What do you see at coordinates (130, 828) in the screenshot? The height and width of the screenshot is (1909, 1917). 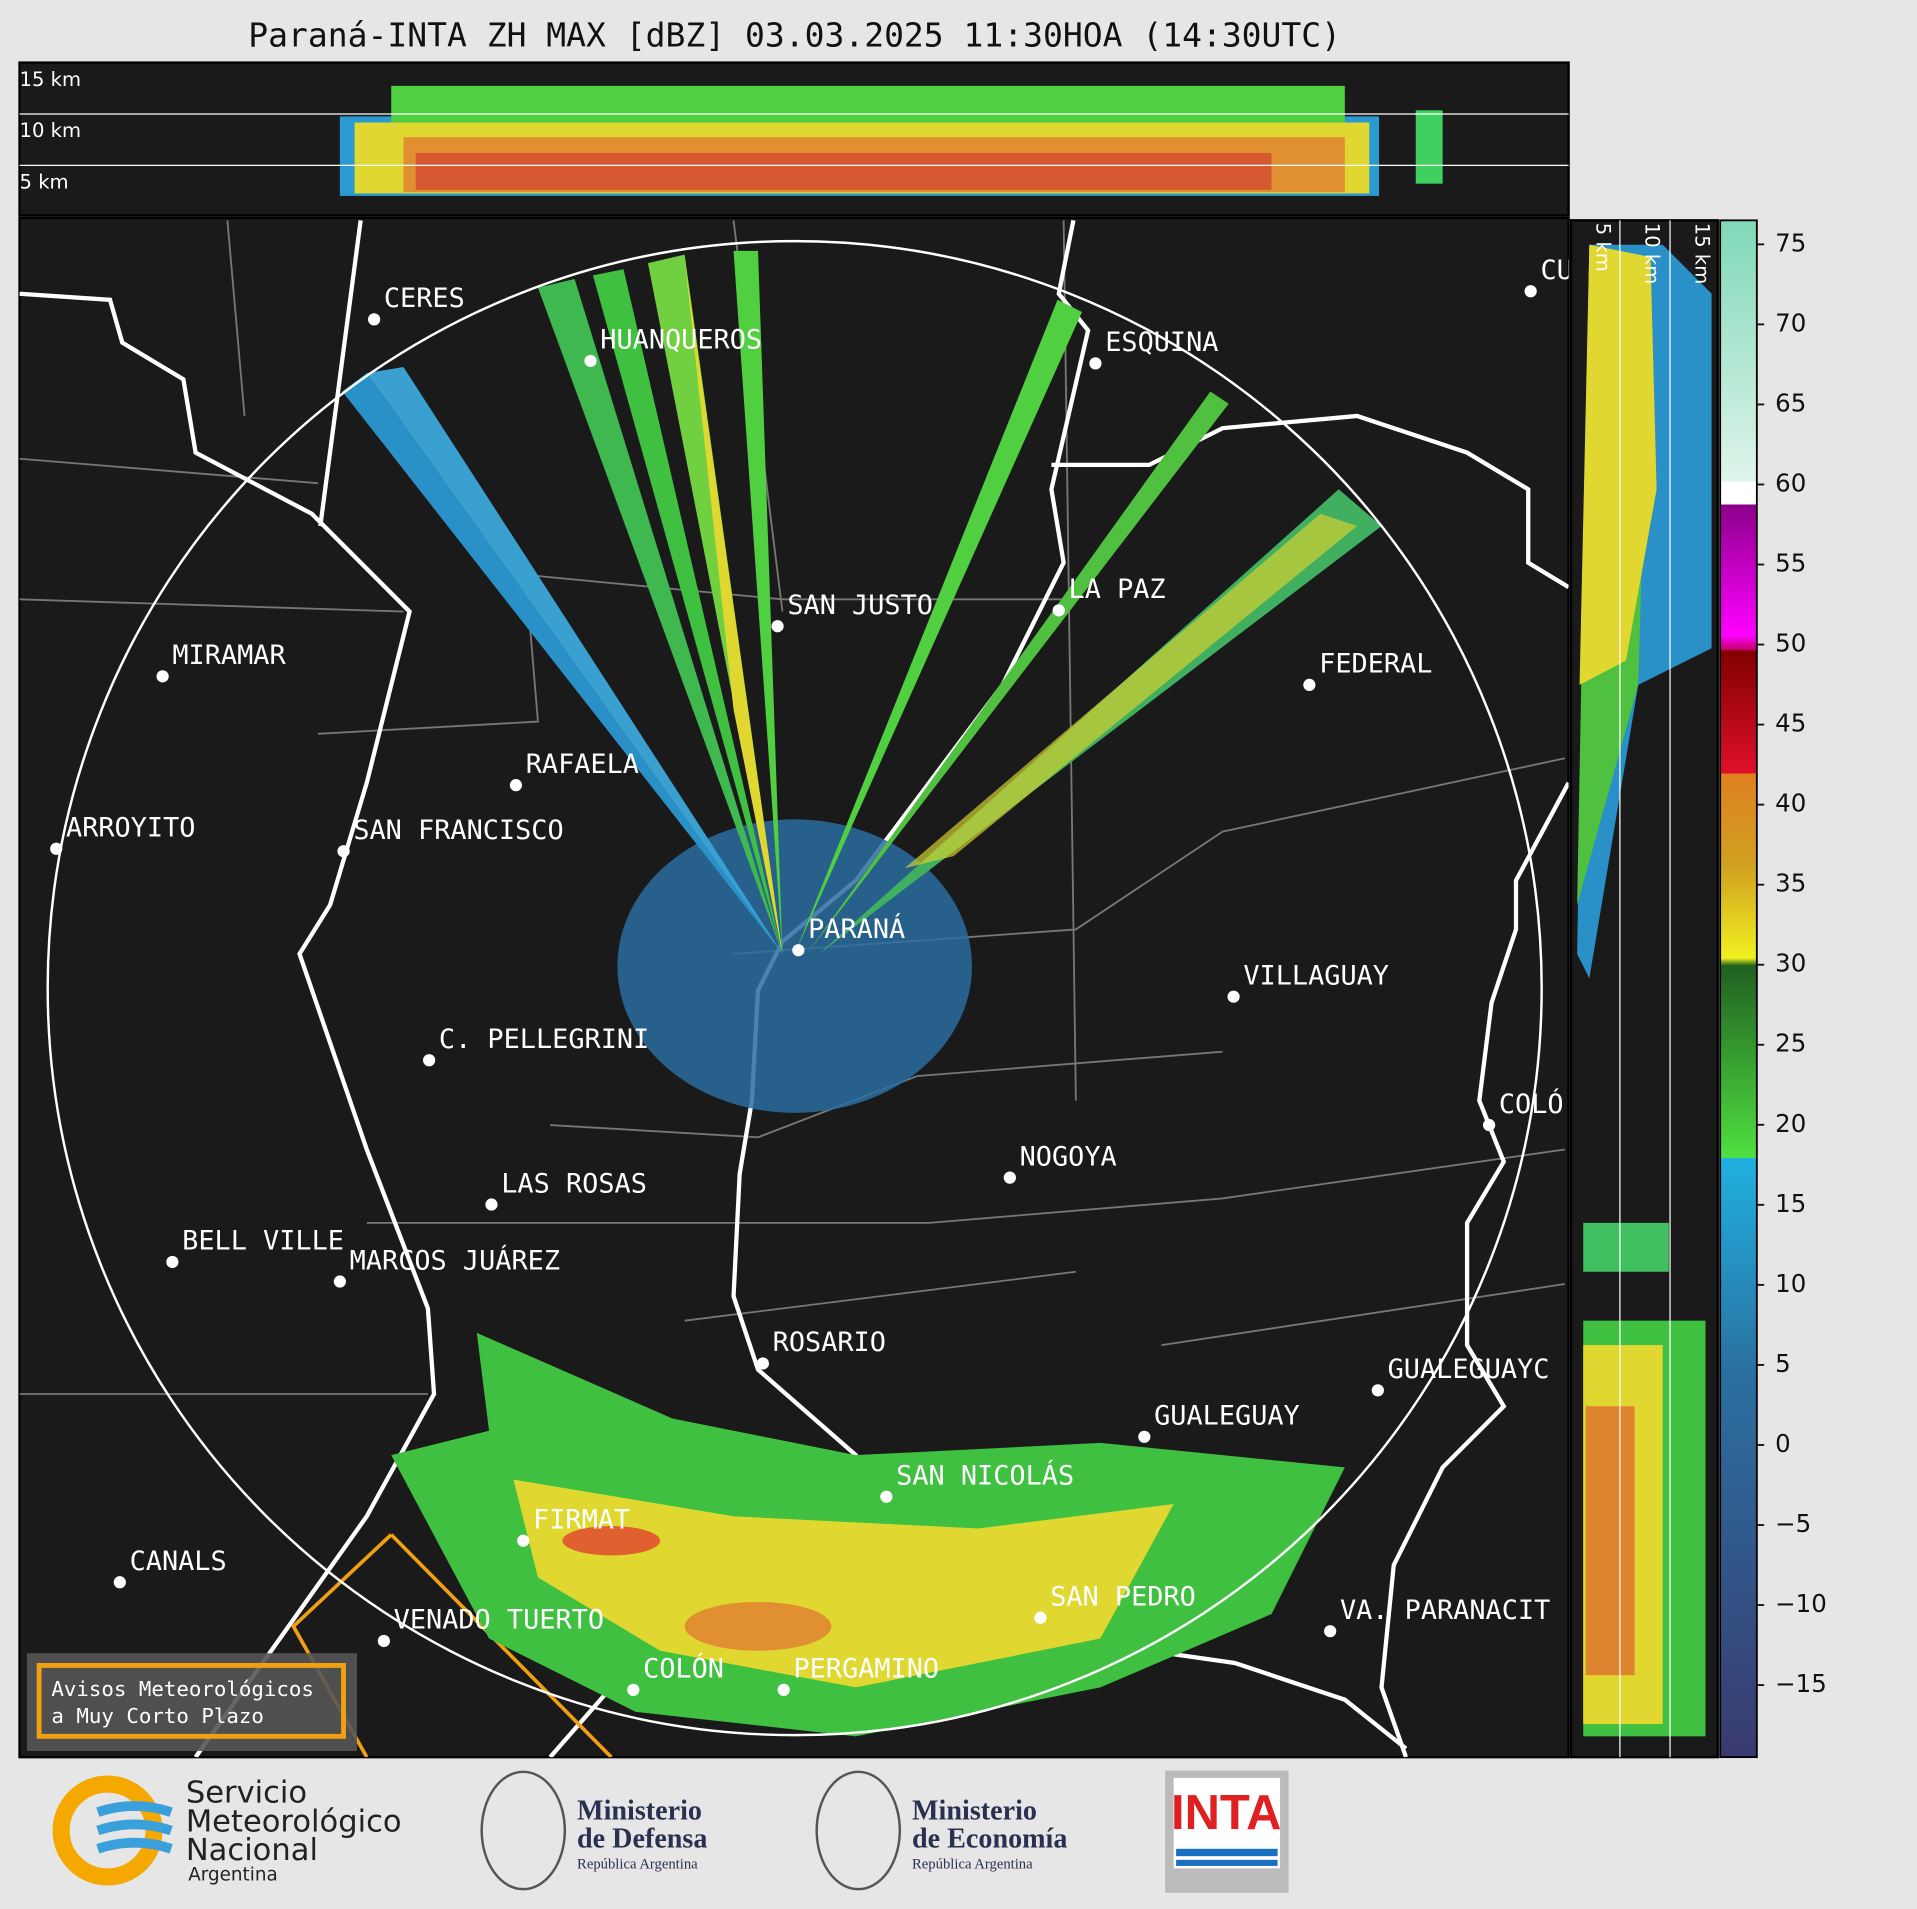 I see `city-label: ARROYITO` at bounding box center [130, 828].